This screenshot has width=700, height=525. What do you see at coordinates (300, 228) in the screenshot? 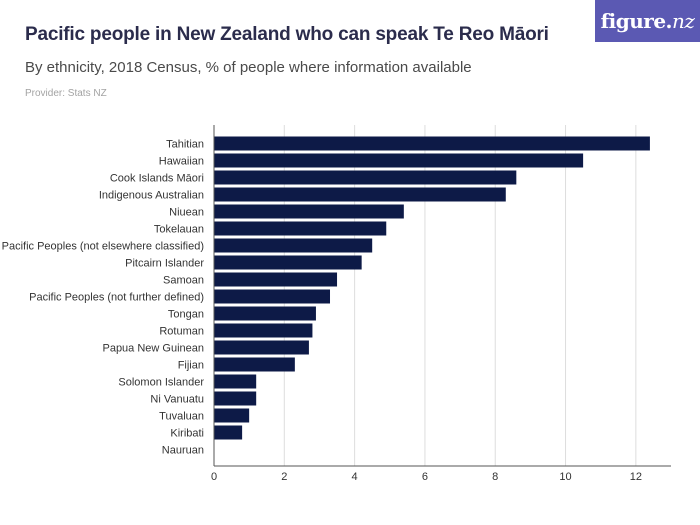
I see `bar-tokelauan` at bounding box center [300, 228].